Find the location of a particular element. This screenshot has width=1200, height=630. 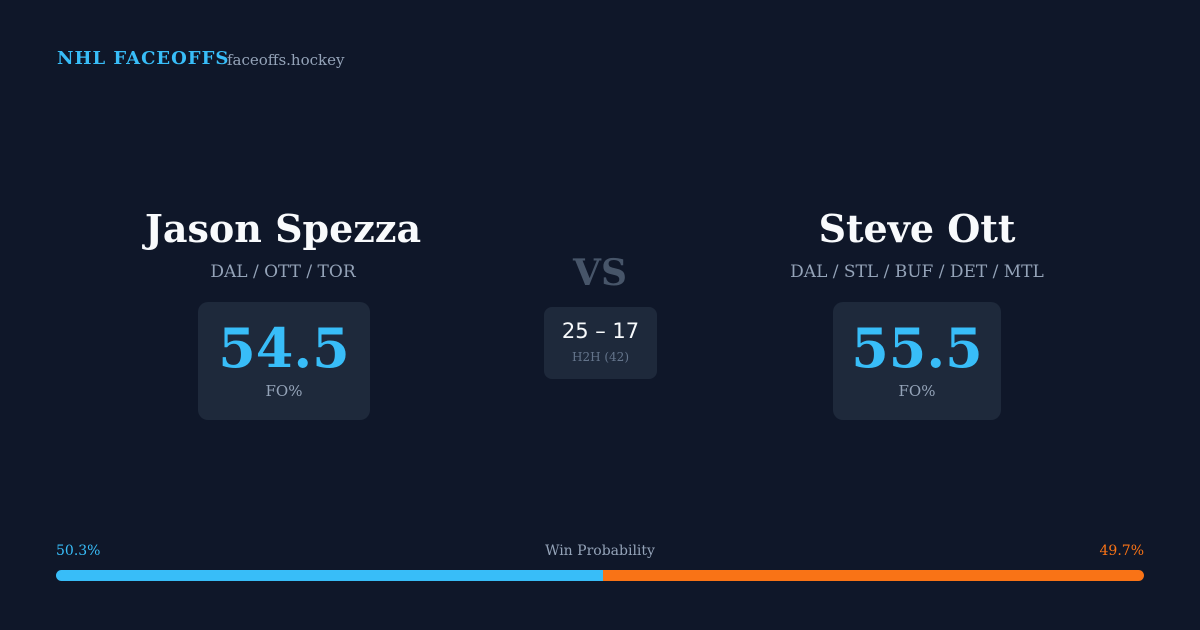

stat-box: 54.5 FO% is located at coordinates (284, 361).